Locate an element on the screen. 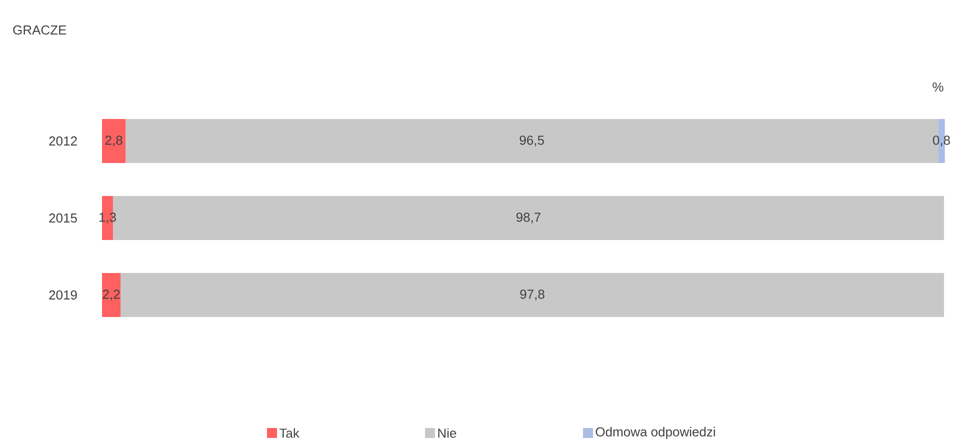 The height and width of the screenshot is (441, 955). data-label: 0,8 is located at coordinates (941, 141).